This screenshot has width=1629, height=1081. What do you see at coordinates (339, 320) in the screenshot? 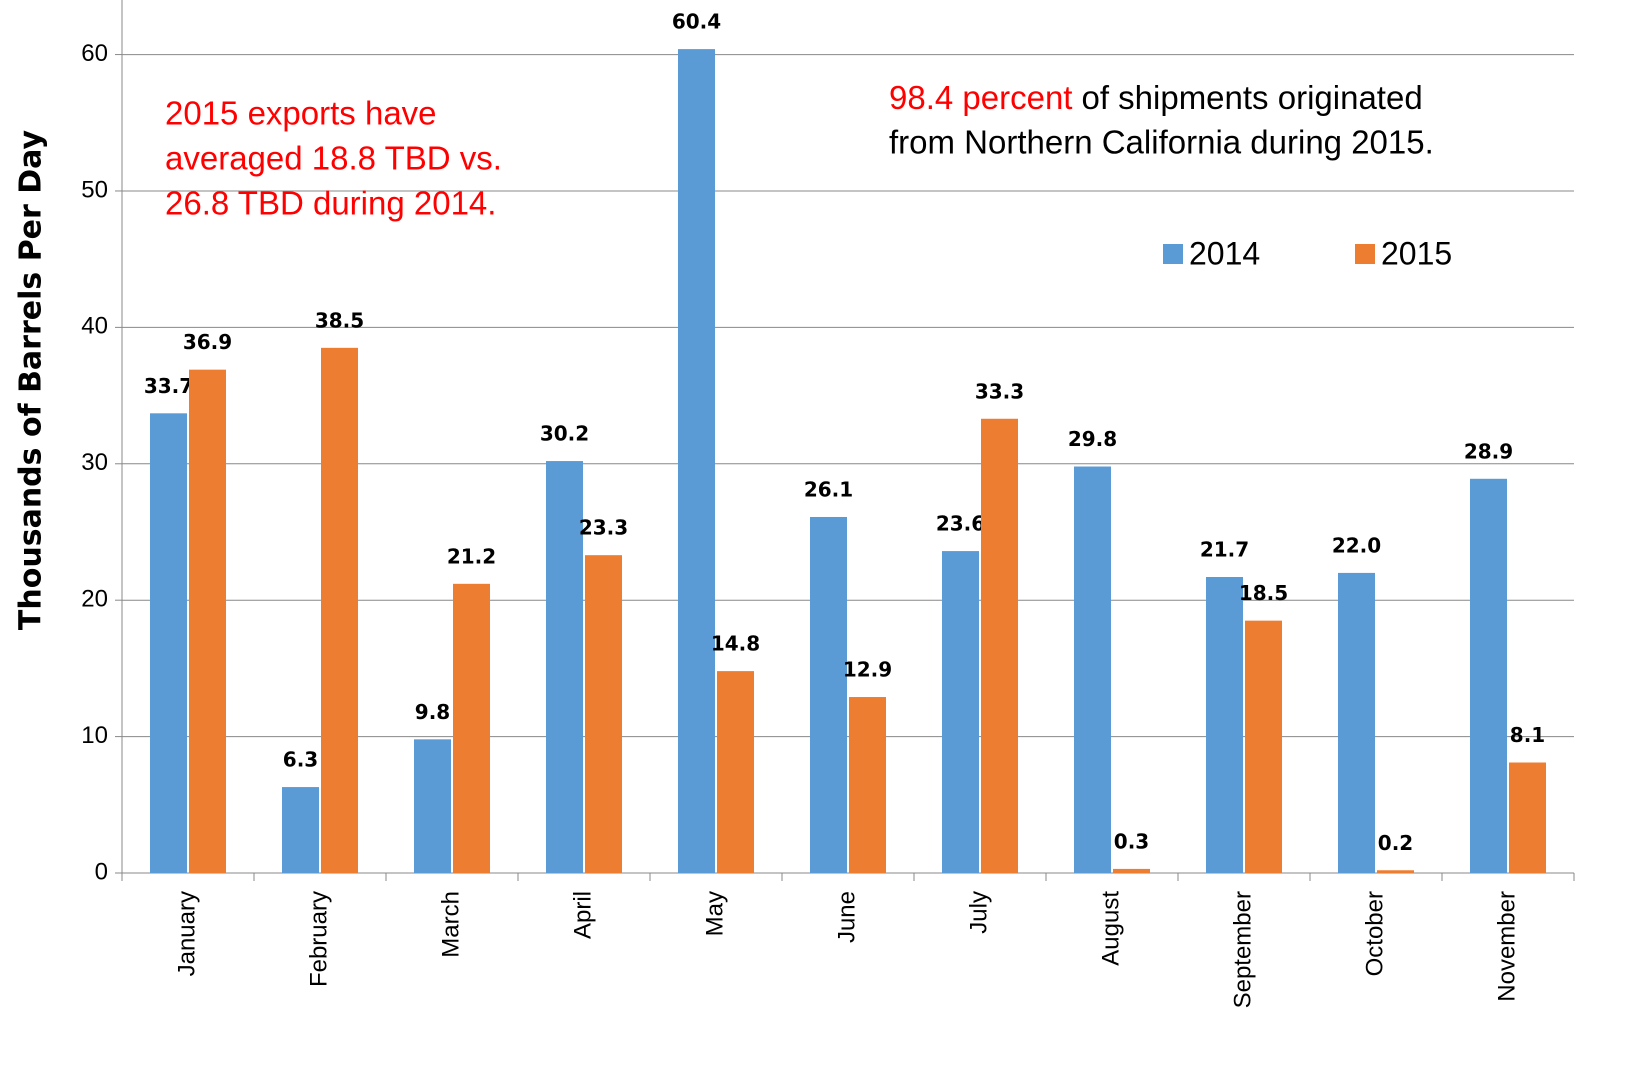
I see `value-label: 38.5` at bounding box center [339, 320].